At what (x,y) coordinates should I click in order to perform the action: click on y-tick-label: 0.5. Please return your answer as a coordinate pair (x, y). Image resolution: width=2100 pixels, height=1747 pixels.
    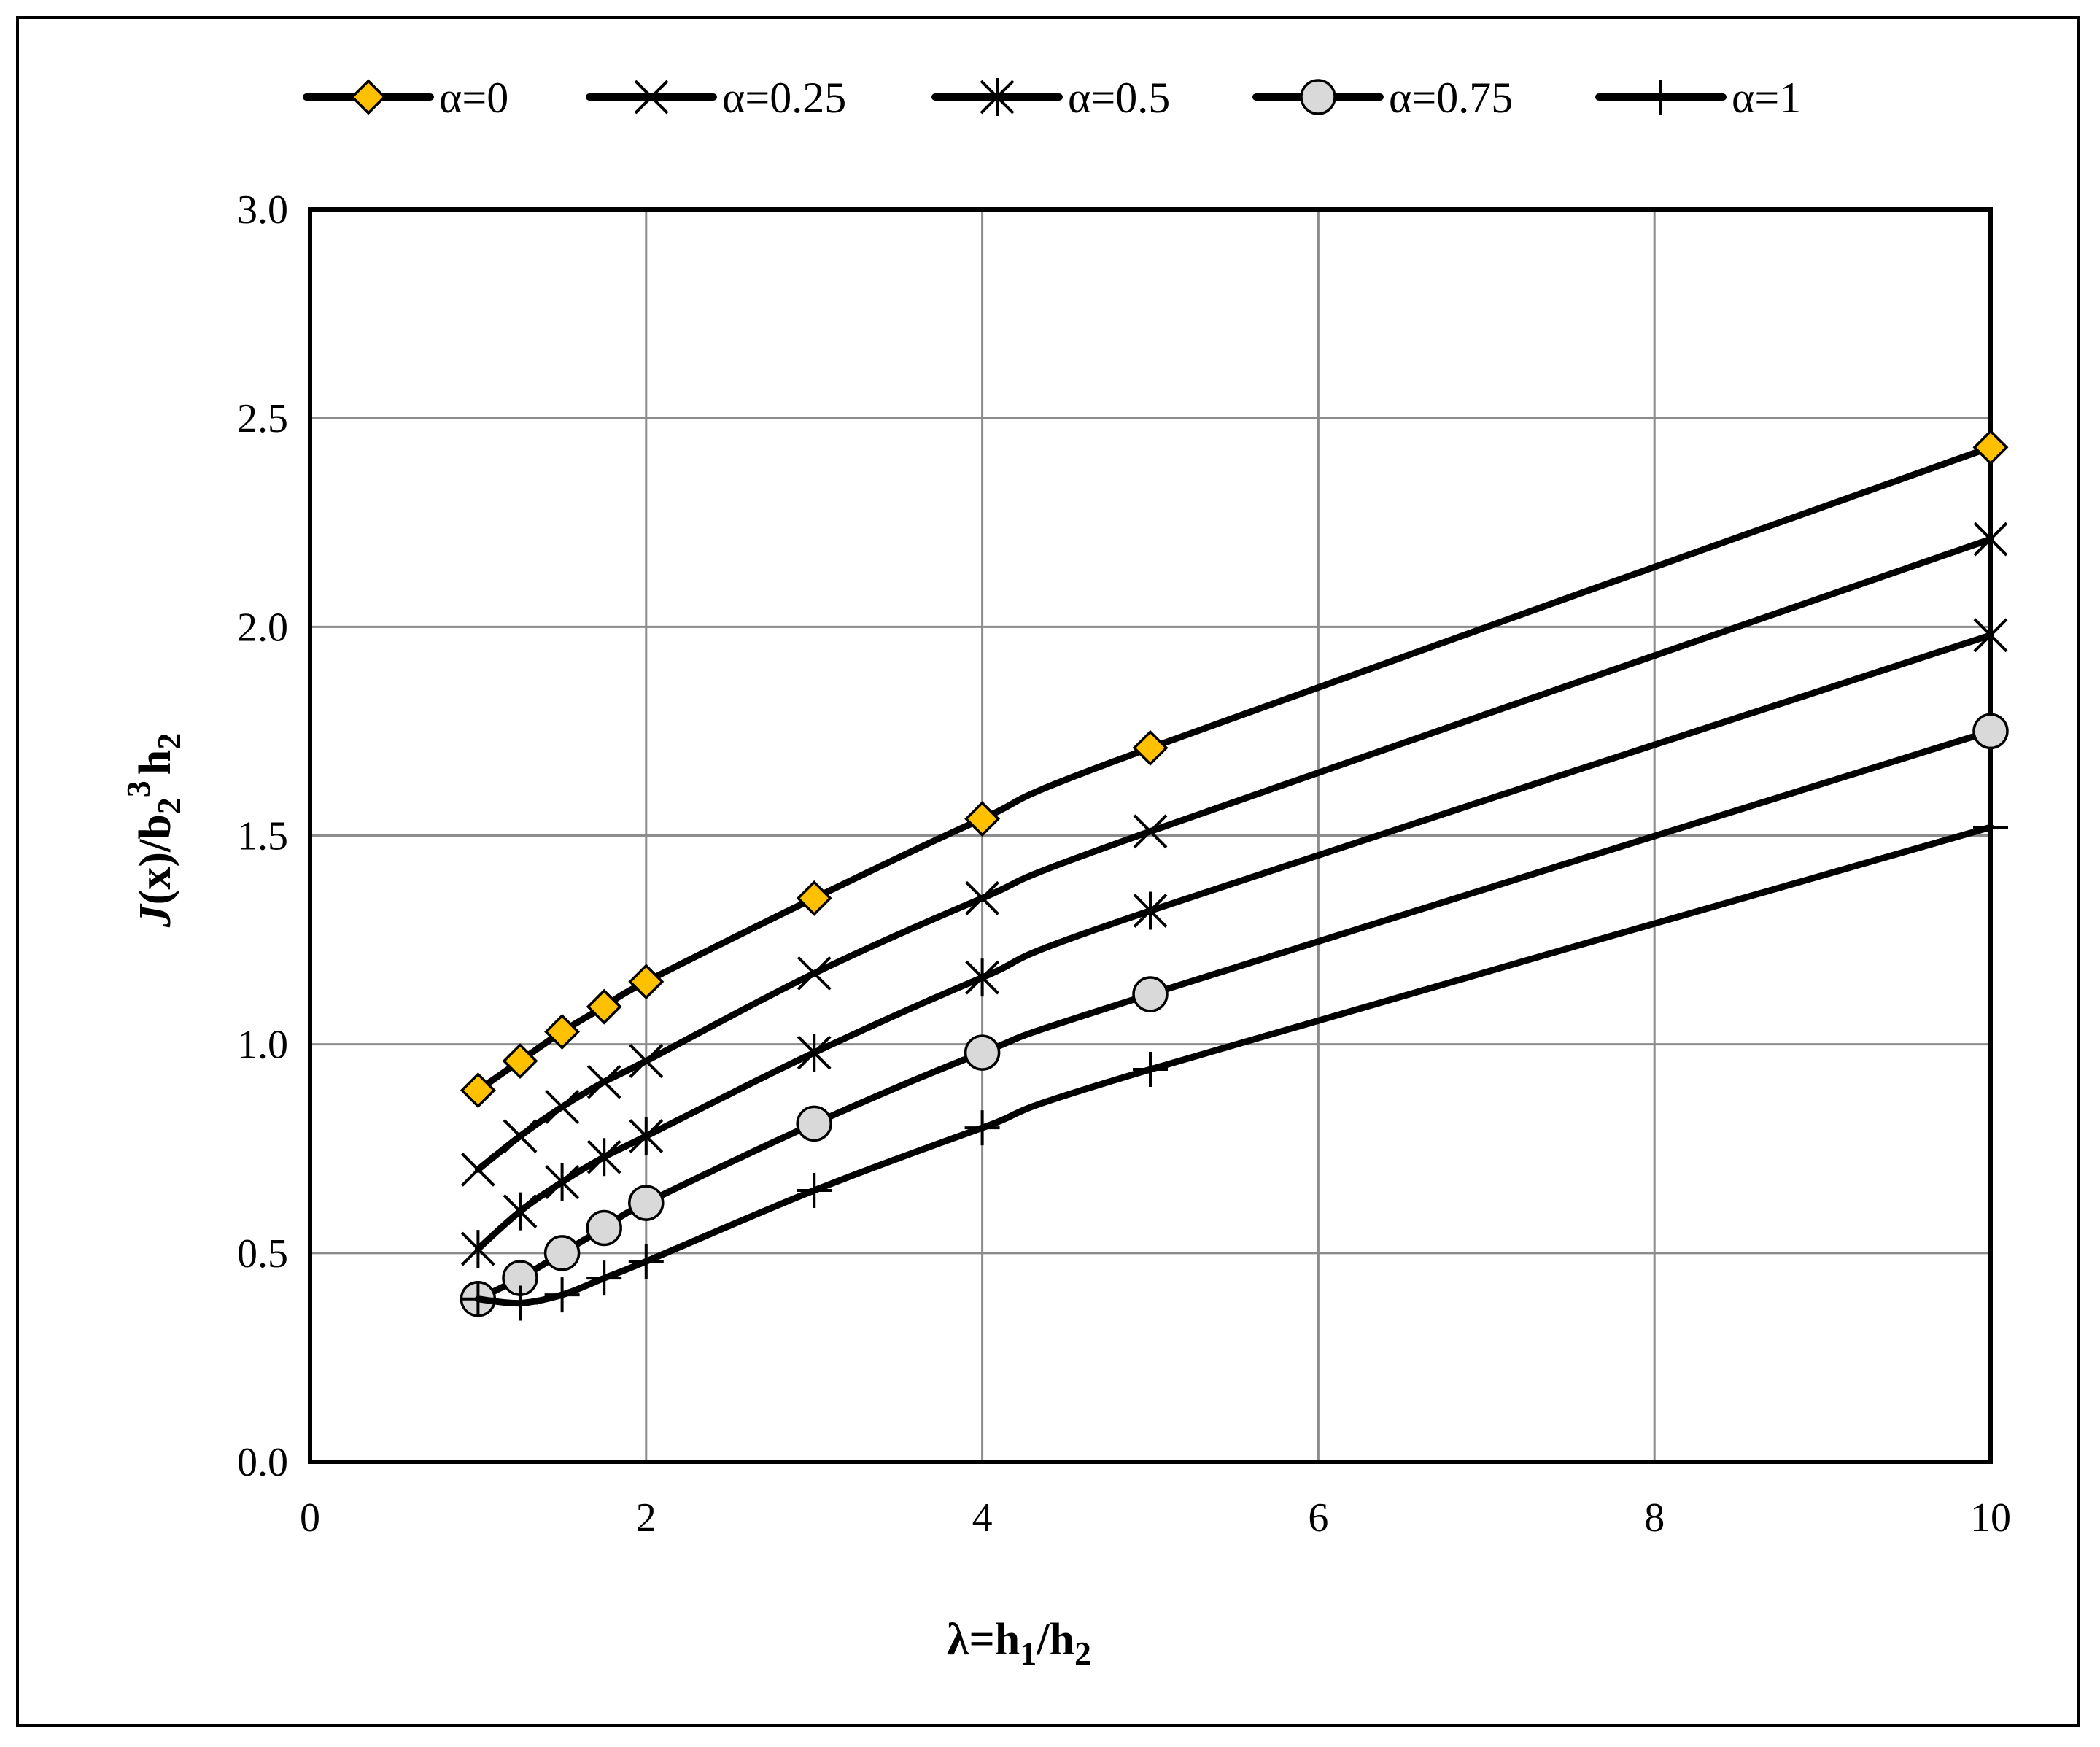
    Looking at the image, I should click on (262, 1254).